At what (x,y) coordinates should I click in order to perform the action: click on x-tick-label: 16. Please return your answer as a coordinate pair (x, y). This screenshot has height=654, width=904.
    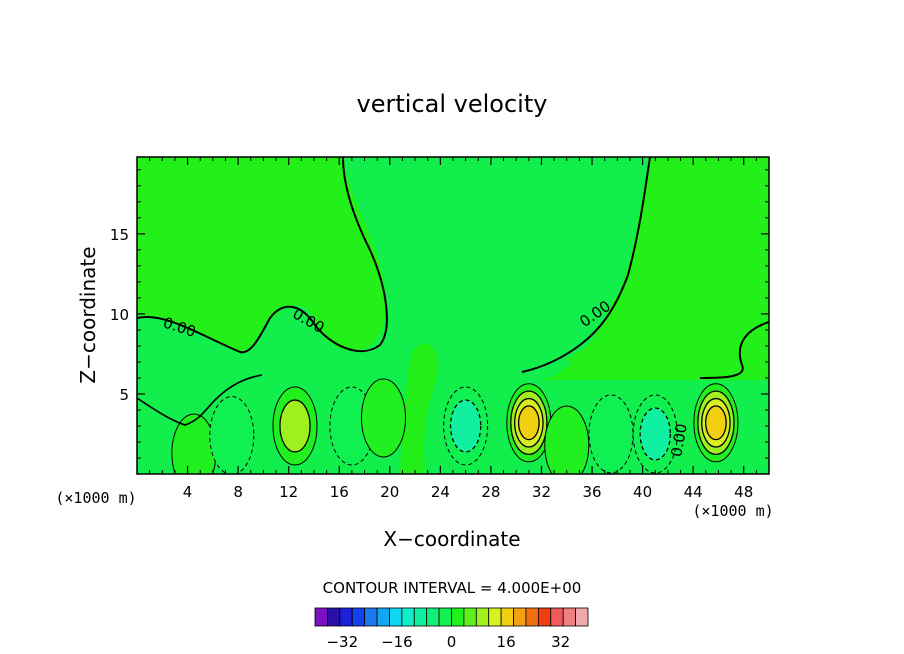
    Looking at the image, I should click on (339, 492).